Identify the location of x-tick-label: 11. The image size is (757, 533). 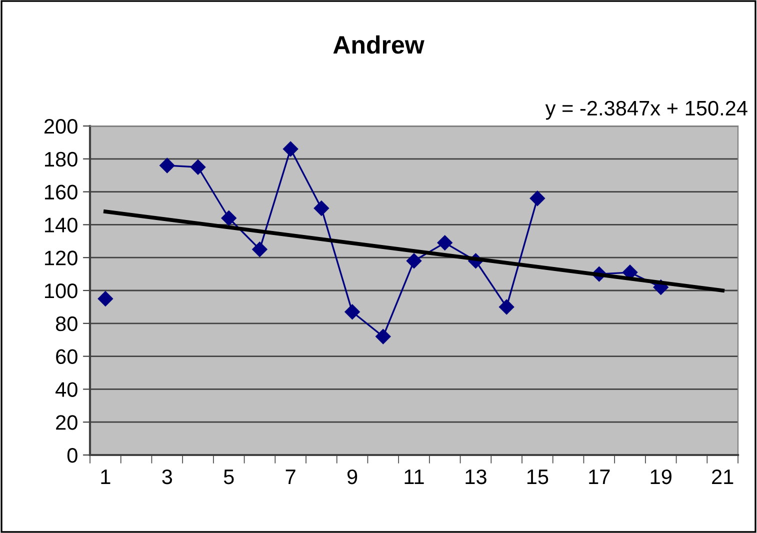
(414, 477).